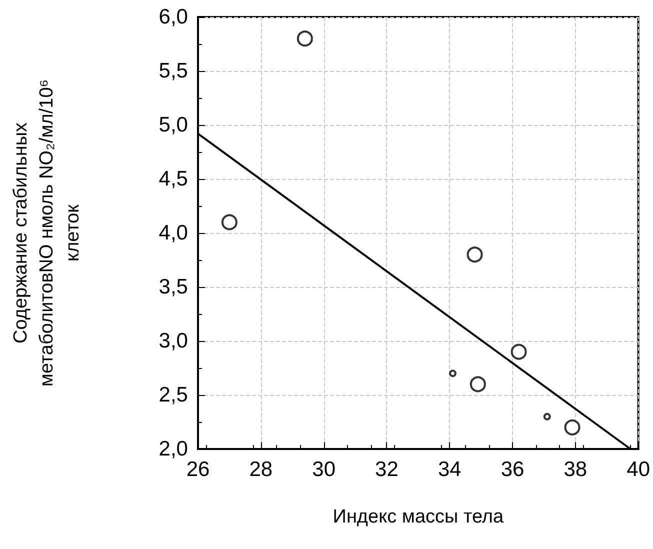 The height and width of the screenshot is (549, 653). Describe the element at coordinates (576, 469) in the screenshot. I see `x-tick-label: 38` at that location.